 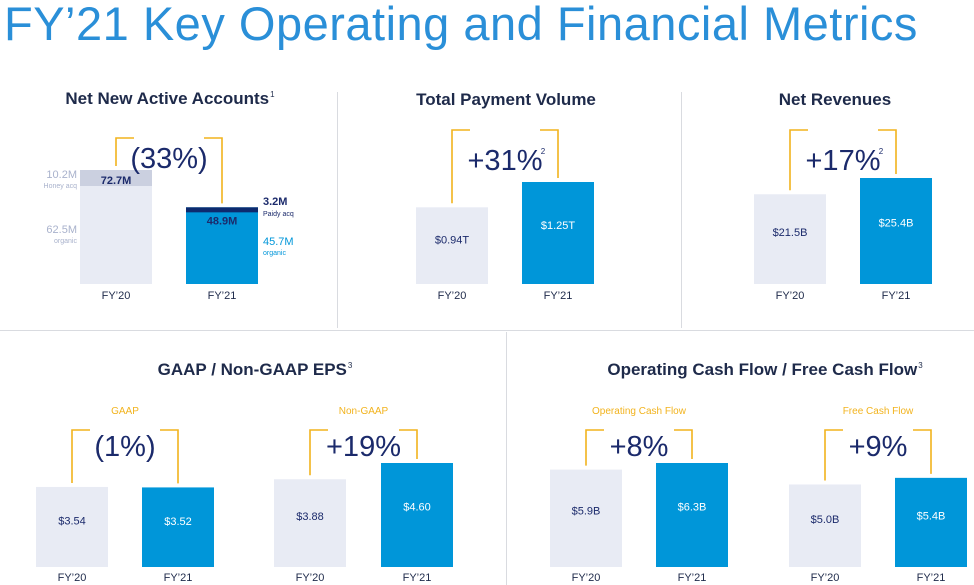 What do you see at coordinates (681, 210) in the screenshot?
I see `divider-v2` at bounding box center [681, 210].